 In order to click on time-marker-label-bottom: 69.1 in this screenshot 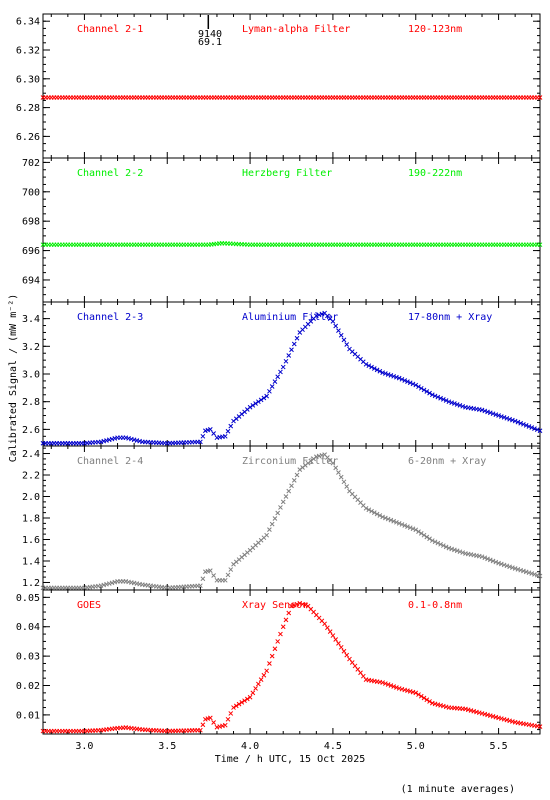, I will do `click(210, 42)`.